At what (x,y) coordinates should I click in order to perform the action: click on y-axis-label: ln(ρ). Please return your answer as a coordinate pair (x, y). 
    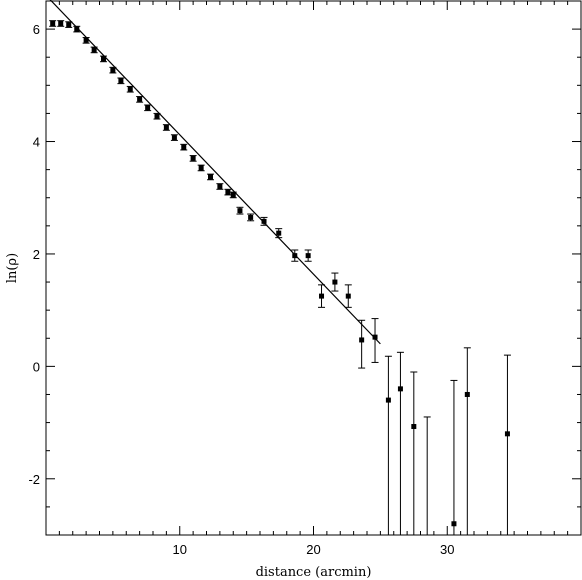
    Looking at the image, I should click on (12, 268).